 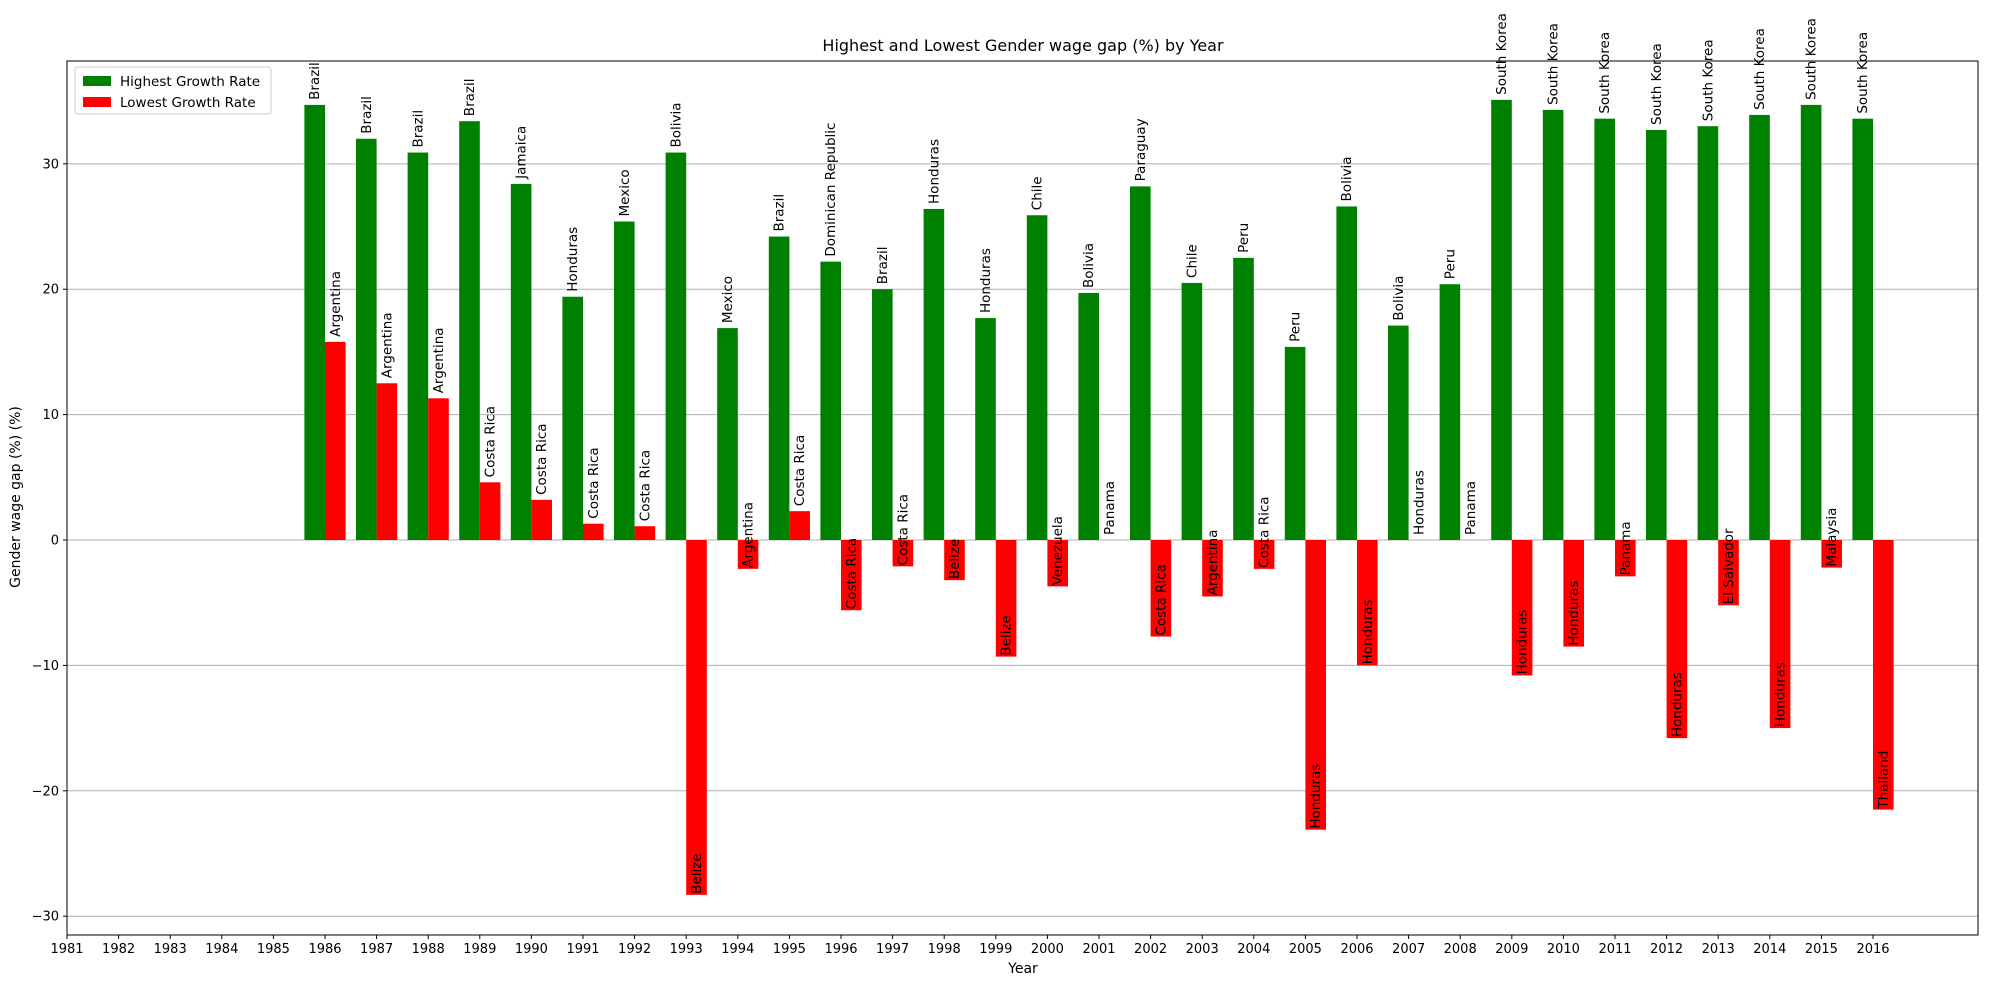 What do you see at coordinates (522, 153) in the screenshot?
I see `highest-bar-label: Jamaica` at bounding box center [522, 153].